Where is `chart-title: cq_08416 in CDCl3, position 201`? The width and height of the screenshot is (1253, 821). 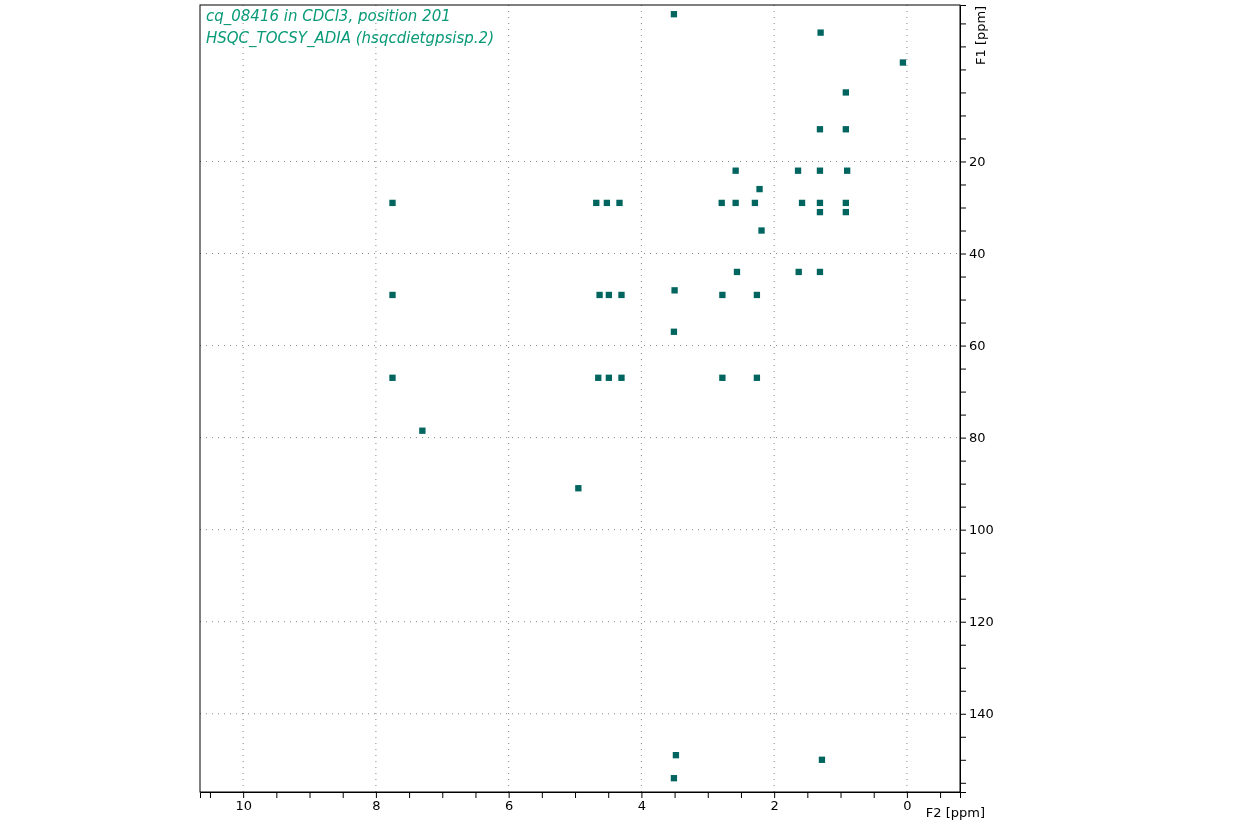
chart-title: cq_08416 in CDCl3, position 201 is located at coordinates (328, 16).